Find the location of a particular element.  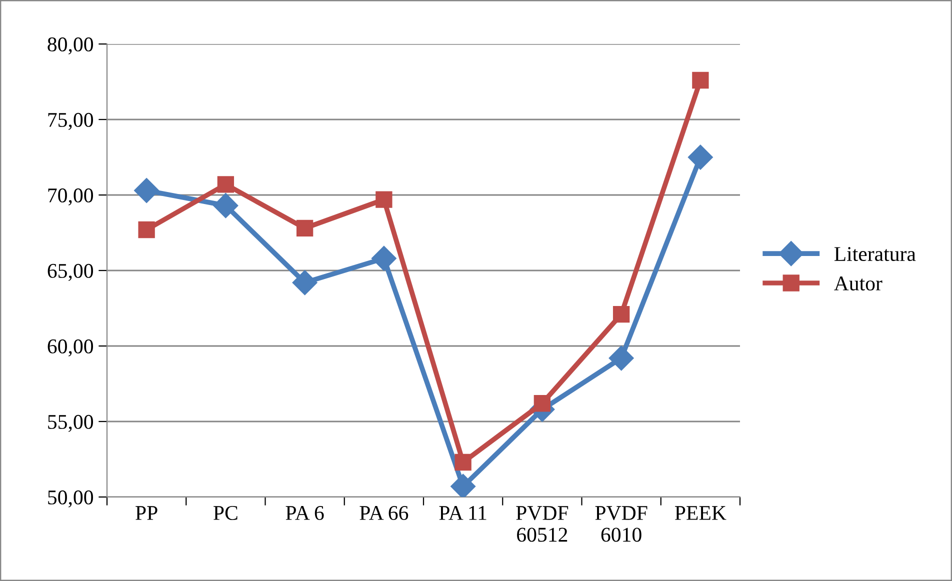

y-tick-label: 80,00 is located at coordinates (71, 45).